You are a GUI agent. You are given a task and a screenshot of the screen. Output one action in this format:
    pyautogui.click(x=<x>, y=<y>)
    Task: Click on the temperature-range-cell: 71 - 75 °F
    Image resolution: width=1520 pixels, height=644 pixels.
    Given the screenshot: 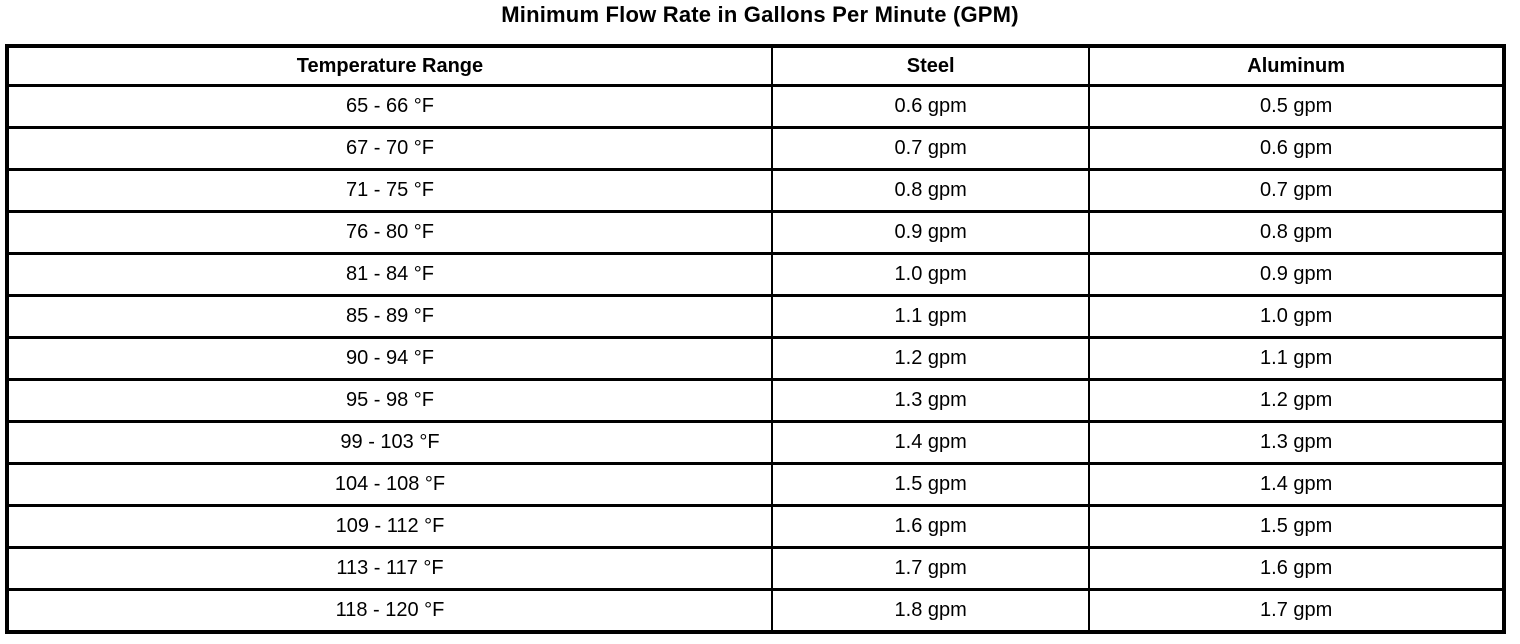 What is the action you would take?
    pyautogui.click(x=389, y=190)
    